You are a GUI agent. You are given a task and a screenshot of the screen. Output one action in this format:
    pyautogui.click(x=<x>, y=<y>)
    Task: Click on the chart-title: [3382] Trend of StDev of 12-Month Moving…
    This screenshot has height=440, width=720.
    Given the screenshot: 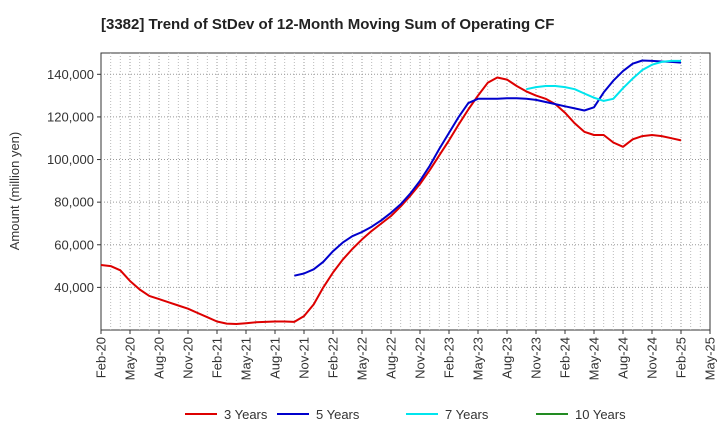 What is the action you would take?
    pyautogui.click(x=327, y=24)
    